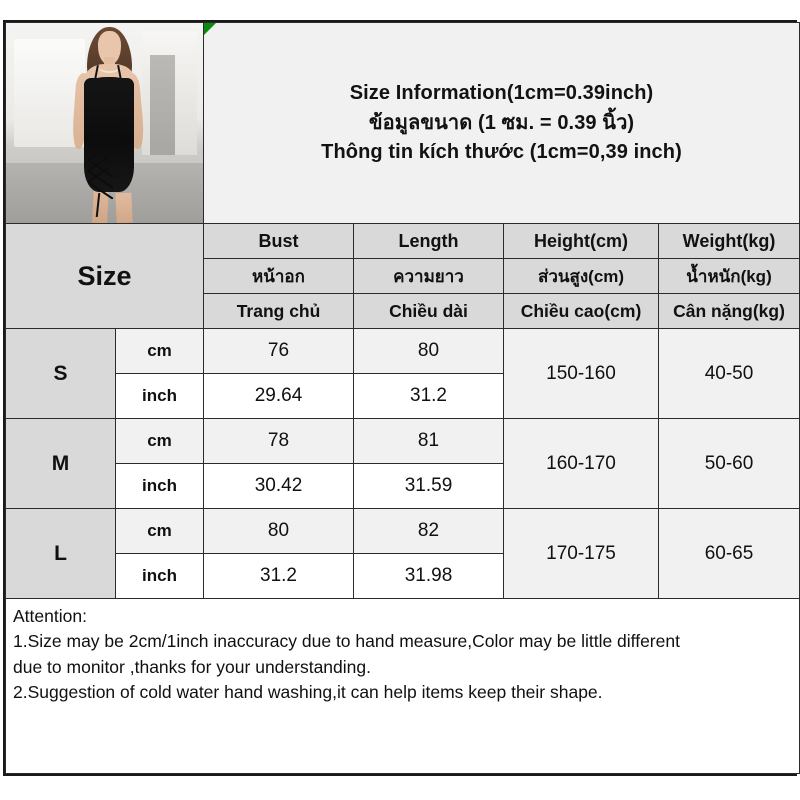 This screenshot has height=800, width=800. Describe the element at coordinates (728, 553) in the screenshot. I see `weight-l: 60-65` at that location.